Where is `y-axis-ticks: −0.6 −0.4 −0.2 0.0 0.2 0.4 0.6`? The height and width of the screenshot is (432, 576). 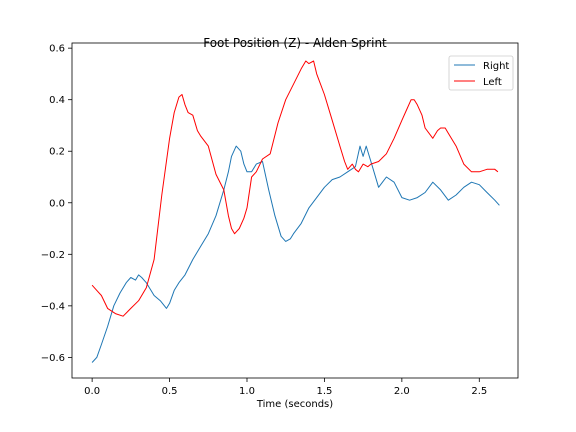
y-axis-ticks: −0.6 −0.4 −0.2 0.0 0.2 0.4 0.6 is located at coordinates (56, 204).